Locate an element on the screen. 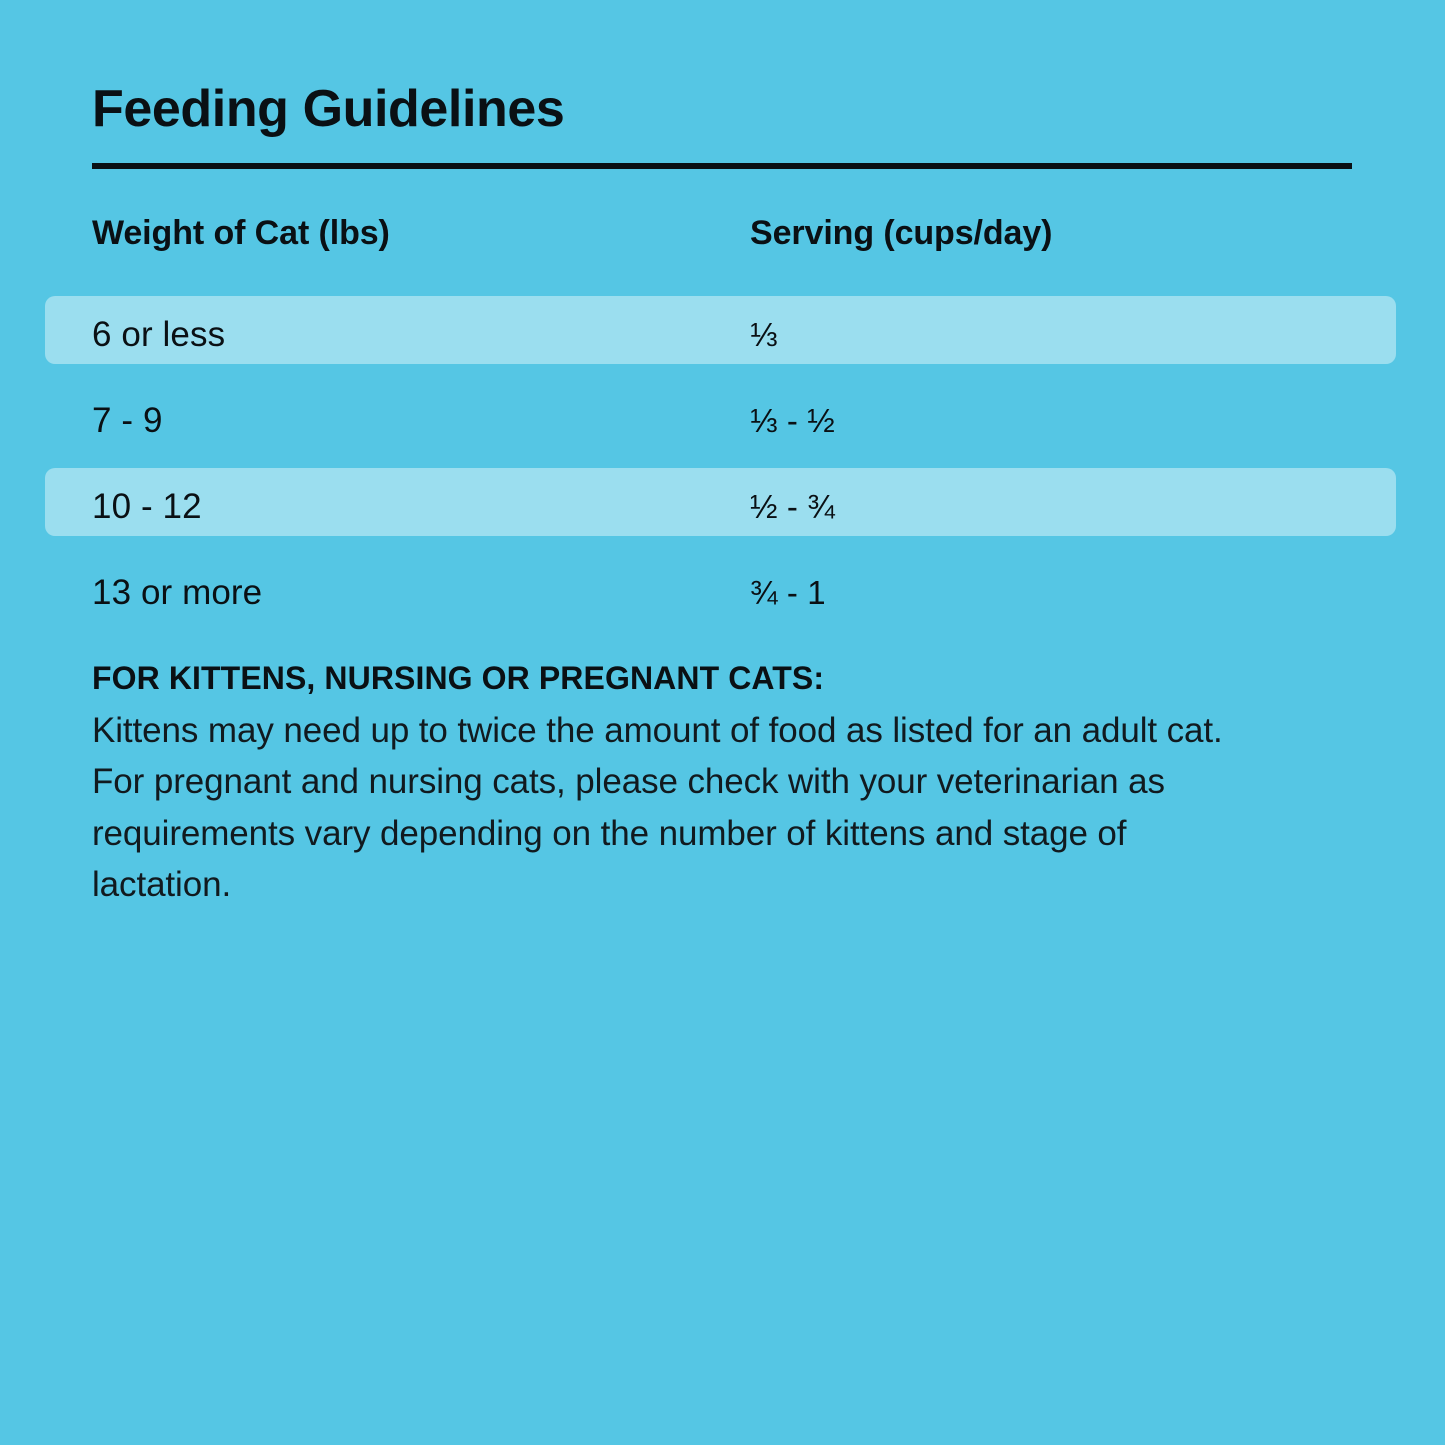 Image resolution: width=1445 pixels, height=1445 pixels. cell-serving: ⅓ - ½ is located at coordinates (792, 420).